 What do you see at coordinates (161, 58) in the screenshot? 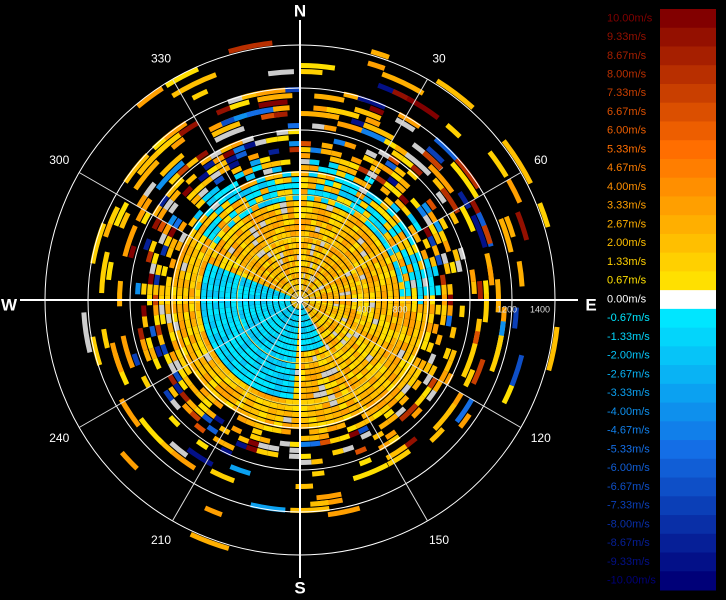
I see `angle-label: 330` at bounding box center [161, 58].